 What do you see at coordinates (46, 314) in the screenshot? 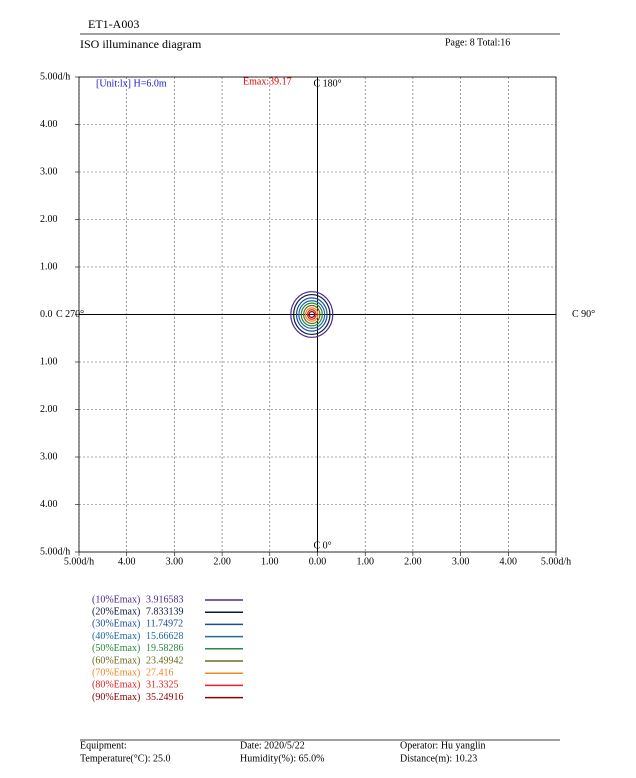
I see `y-tick-label: 0.0` at bounding box center [46, 314].